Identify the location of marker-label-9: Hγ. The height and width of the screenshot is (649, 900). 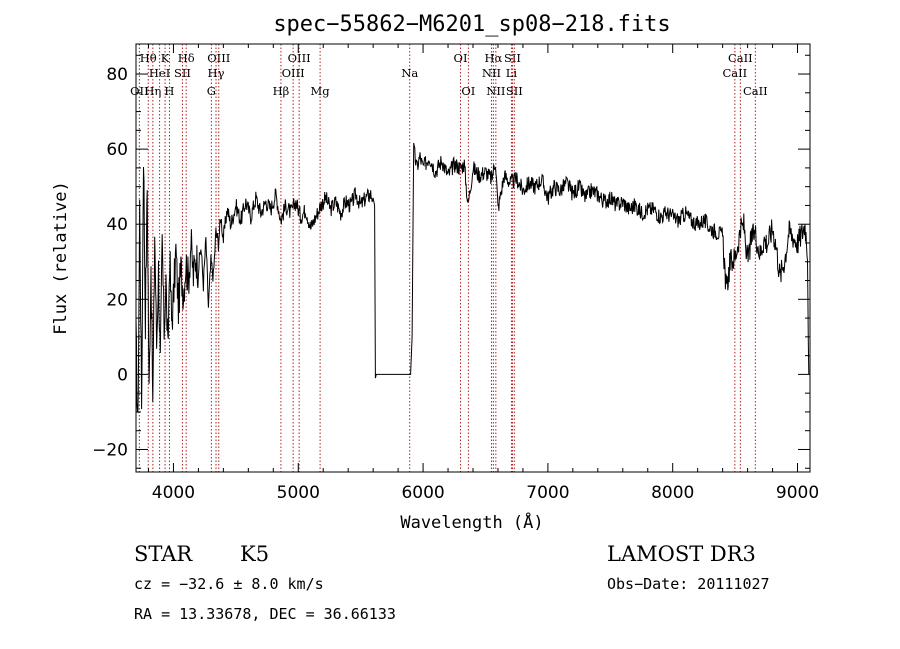
(216, 73).